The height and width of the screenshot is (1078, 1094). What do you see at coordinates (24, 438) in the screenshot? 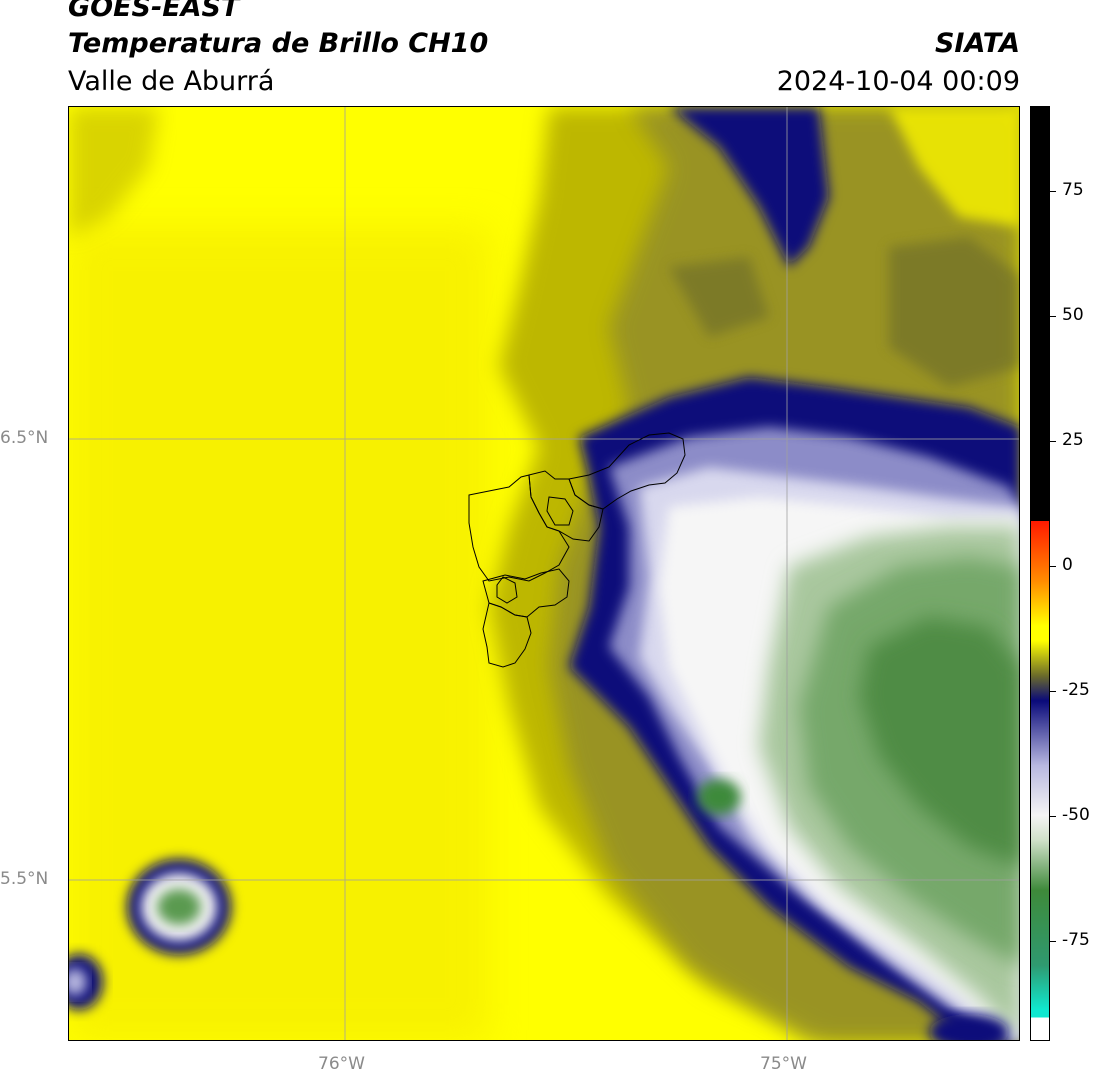
I see `y-tick-label-6-5n: 6.5°N` at bounding box center [24, 438].